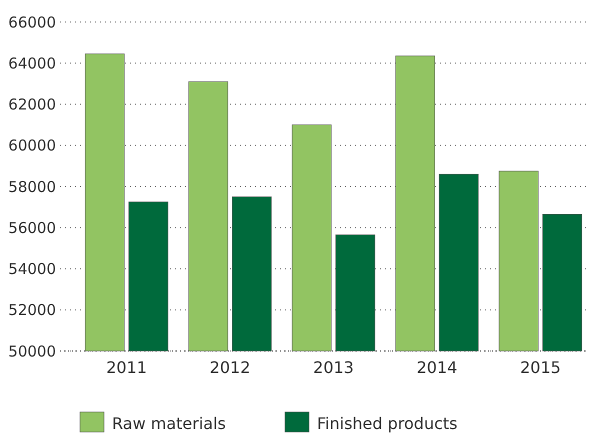 The image size is (595, 441). Describe the element at coordinates (540, 367) in the screenshot. I see `x-tick-label: 2015` at that location.